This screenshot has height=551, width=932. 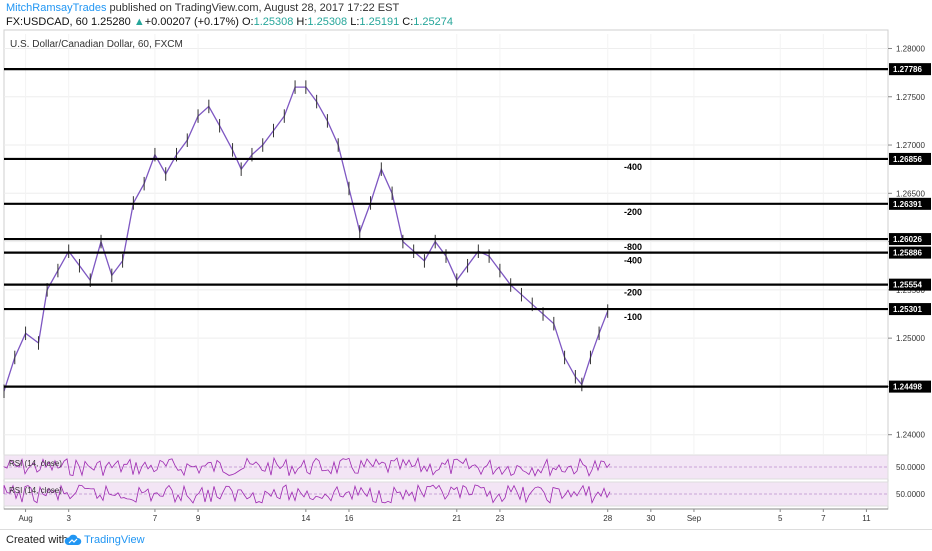 I want to click on price-change: +0.00207 (+0.17%), so click(x=191, y=22).